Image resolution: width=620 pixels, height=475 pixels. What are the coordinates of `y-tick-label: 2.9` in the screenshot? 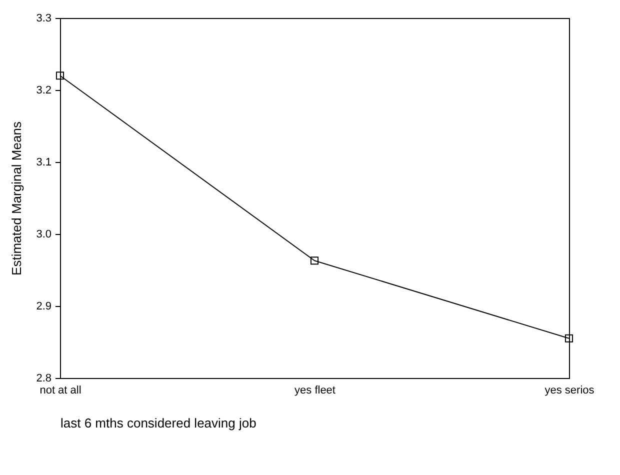 It's located at (44, 306).